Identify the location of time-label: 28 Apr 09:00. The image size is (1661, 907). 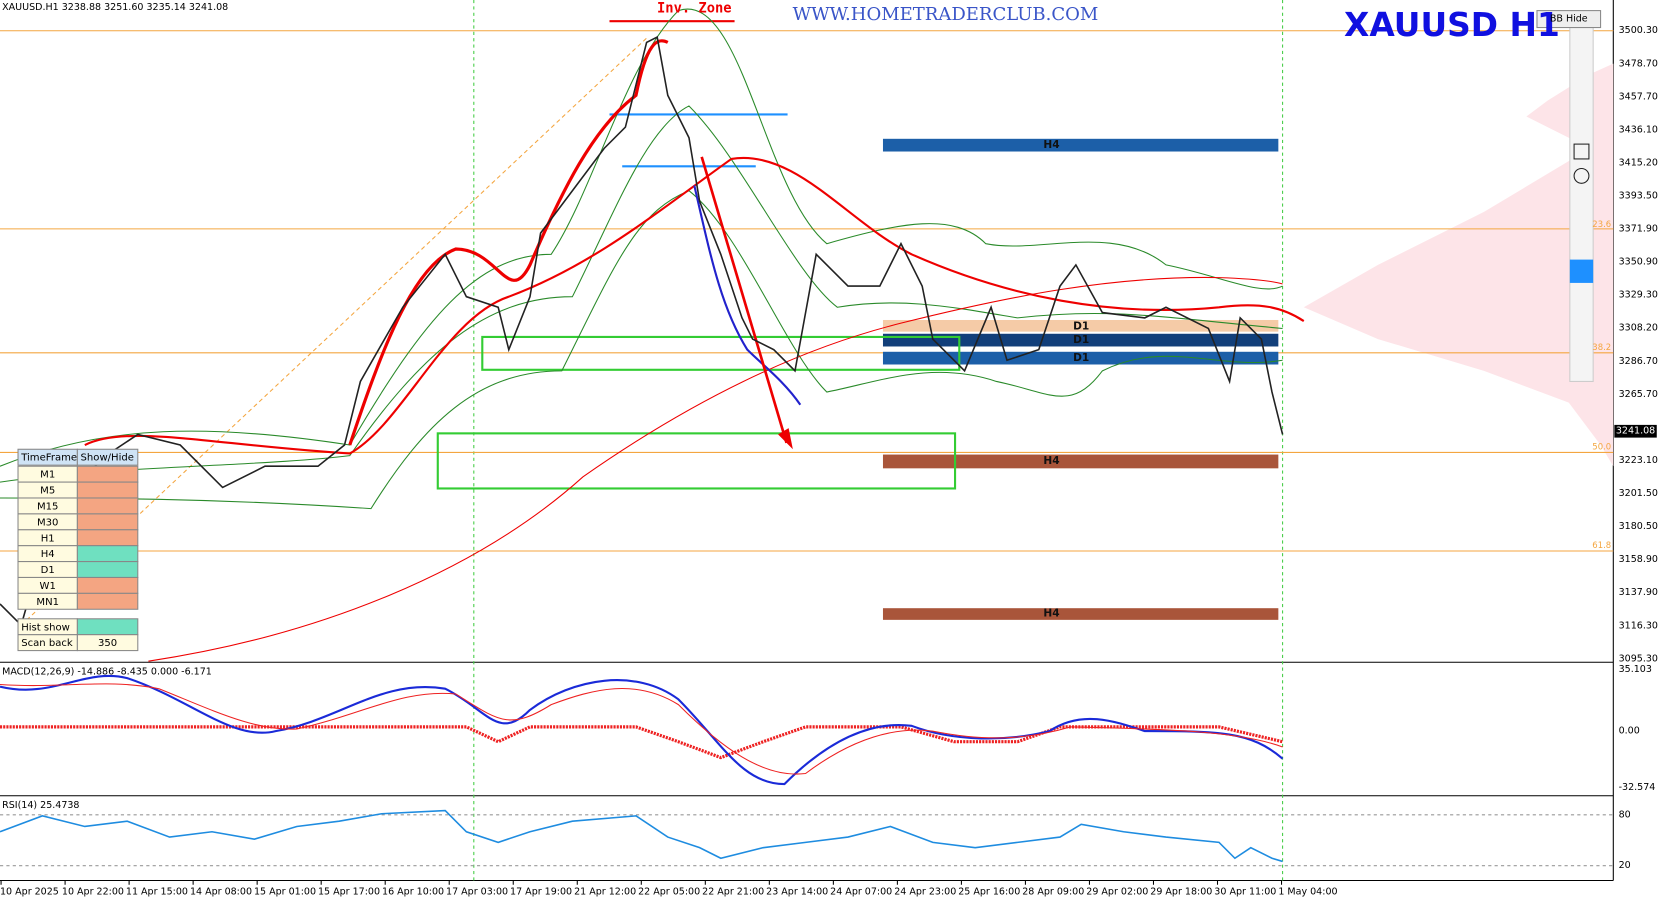
(1053, 892).